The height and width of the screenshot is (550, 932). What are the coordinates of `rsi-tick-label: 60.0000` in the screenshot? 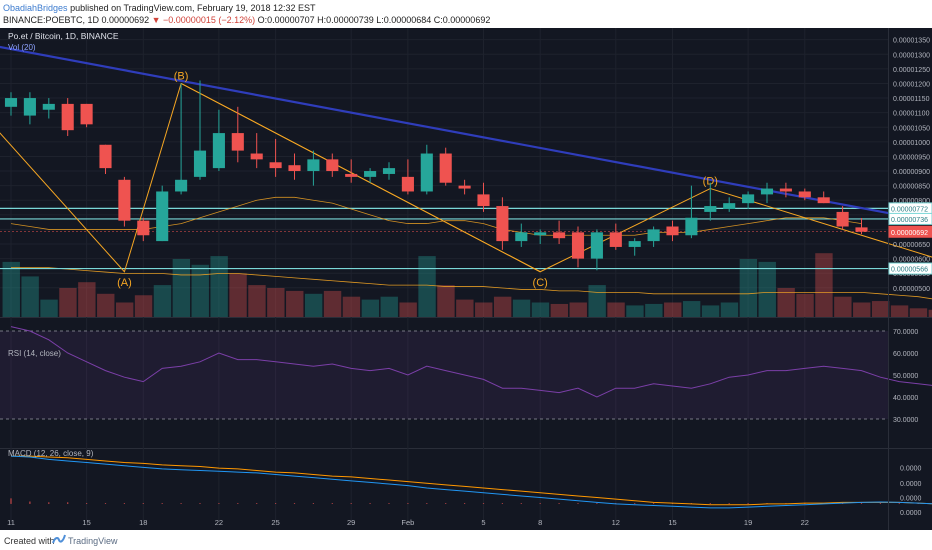 It's located at (905, 354).